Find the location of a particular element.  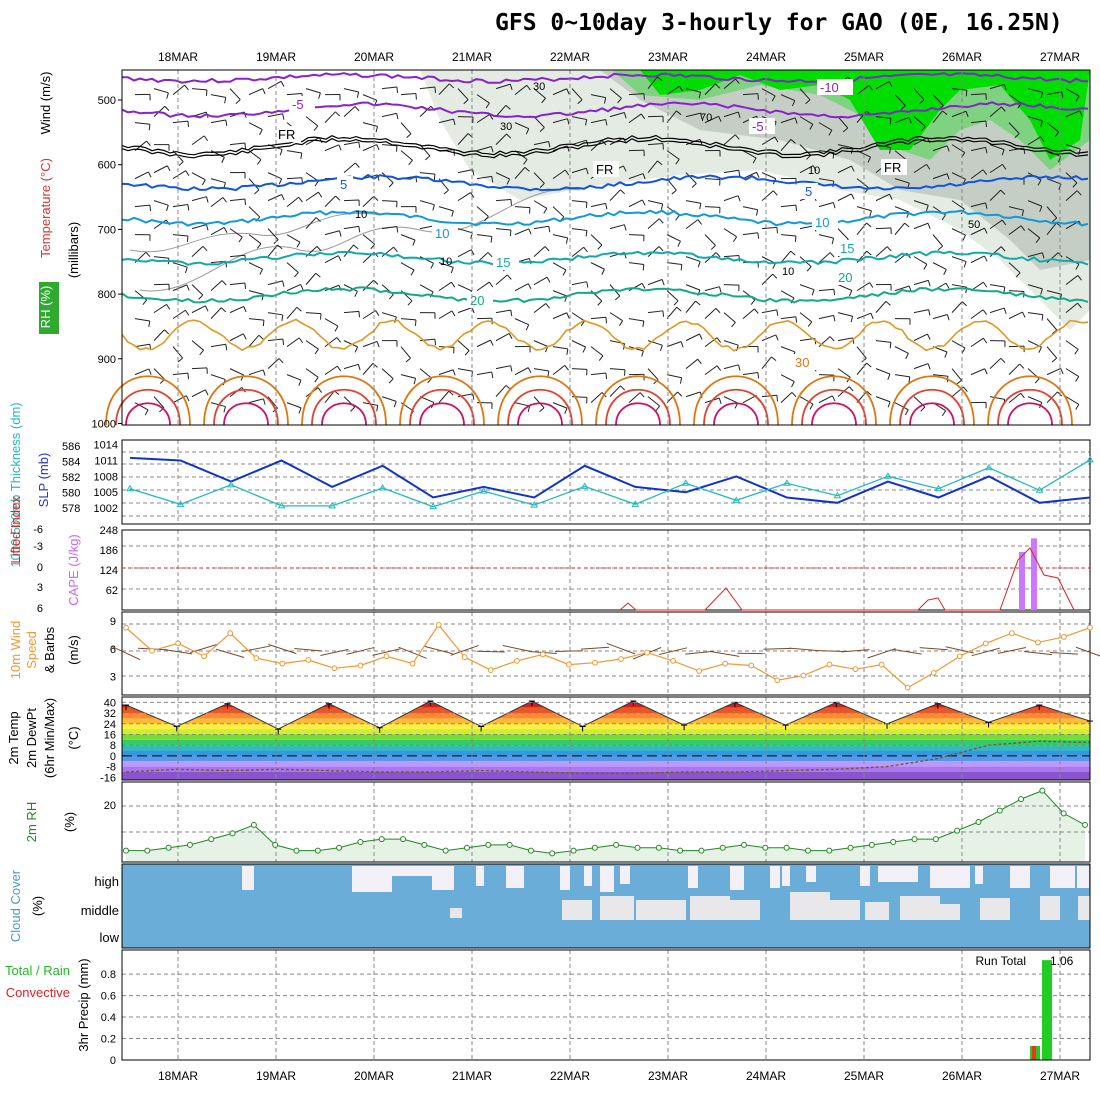

thickness-tick-label: 578 is located at coordinates (71, 509).